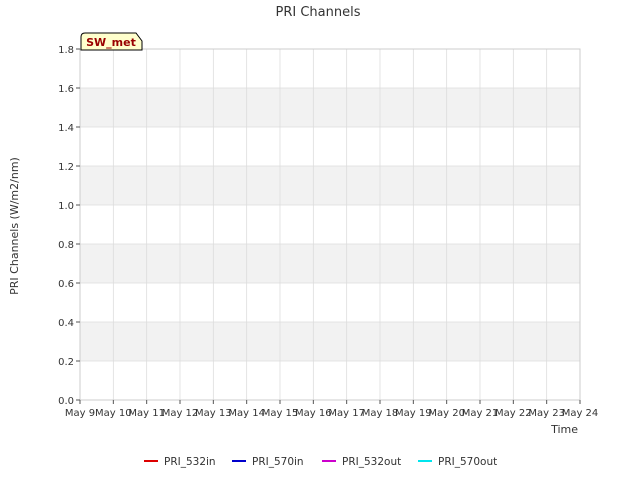 The height and width of the screenshot is (480, 640). Describe the element at coordinates (580, 413) in the screenshot. I see `x-tick-label: May 24` at that location.